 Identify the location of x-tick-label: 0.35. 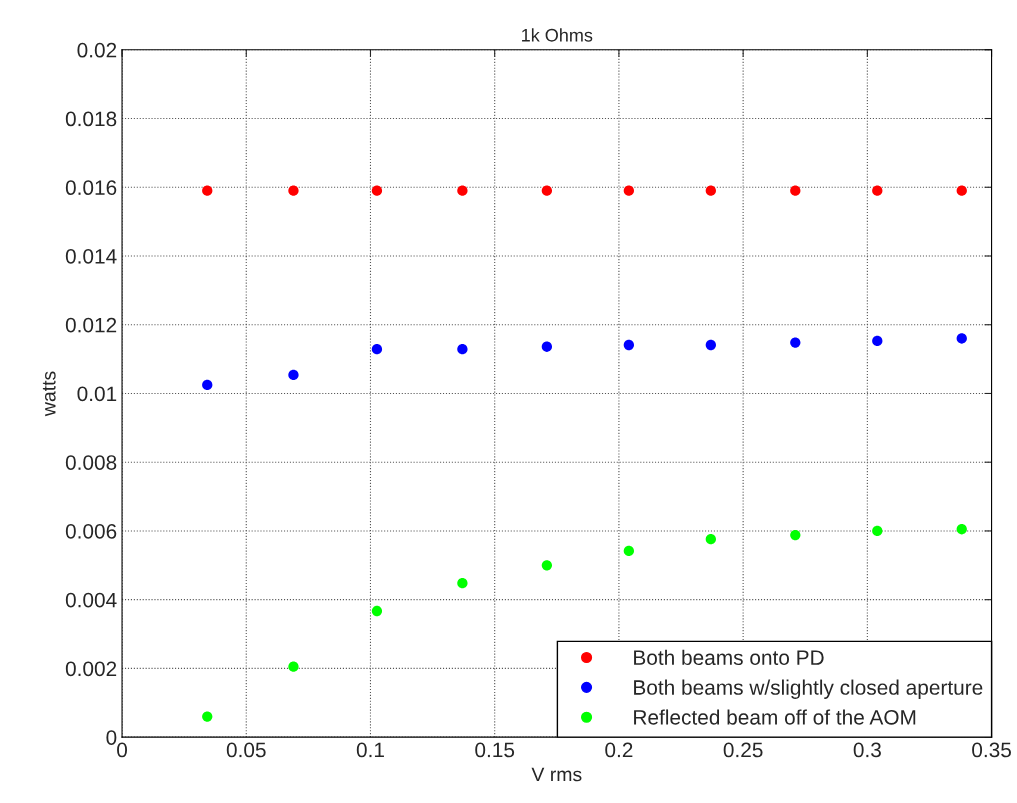
(991, 750).